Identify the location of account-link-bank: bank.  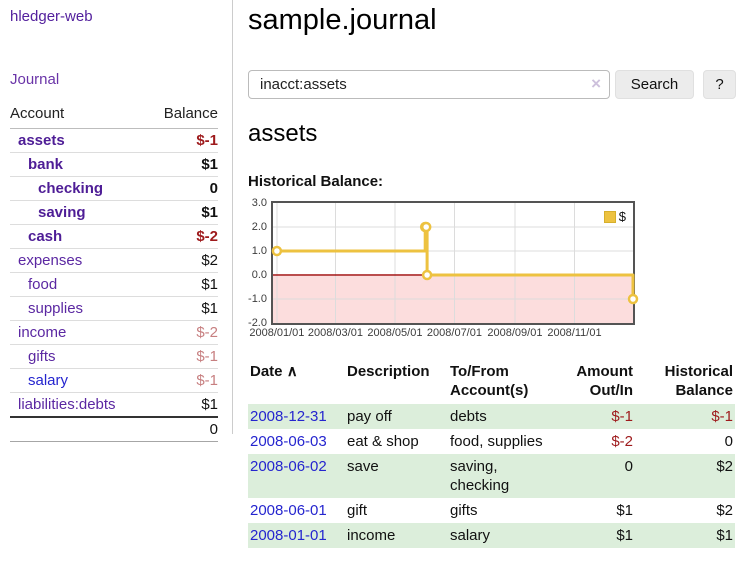
(46, 164).